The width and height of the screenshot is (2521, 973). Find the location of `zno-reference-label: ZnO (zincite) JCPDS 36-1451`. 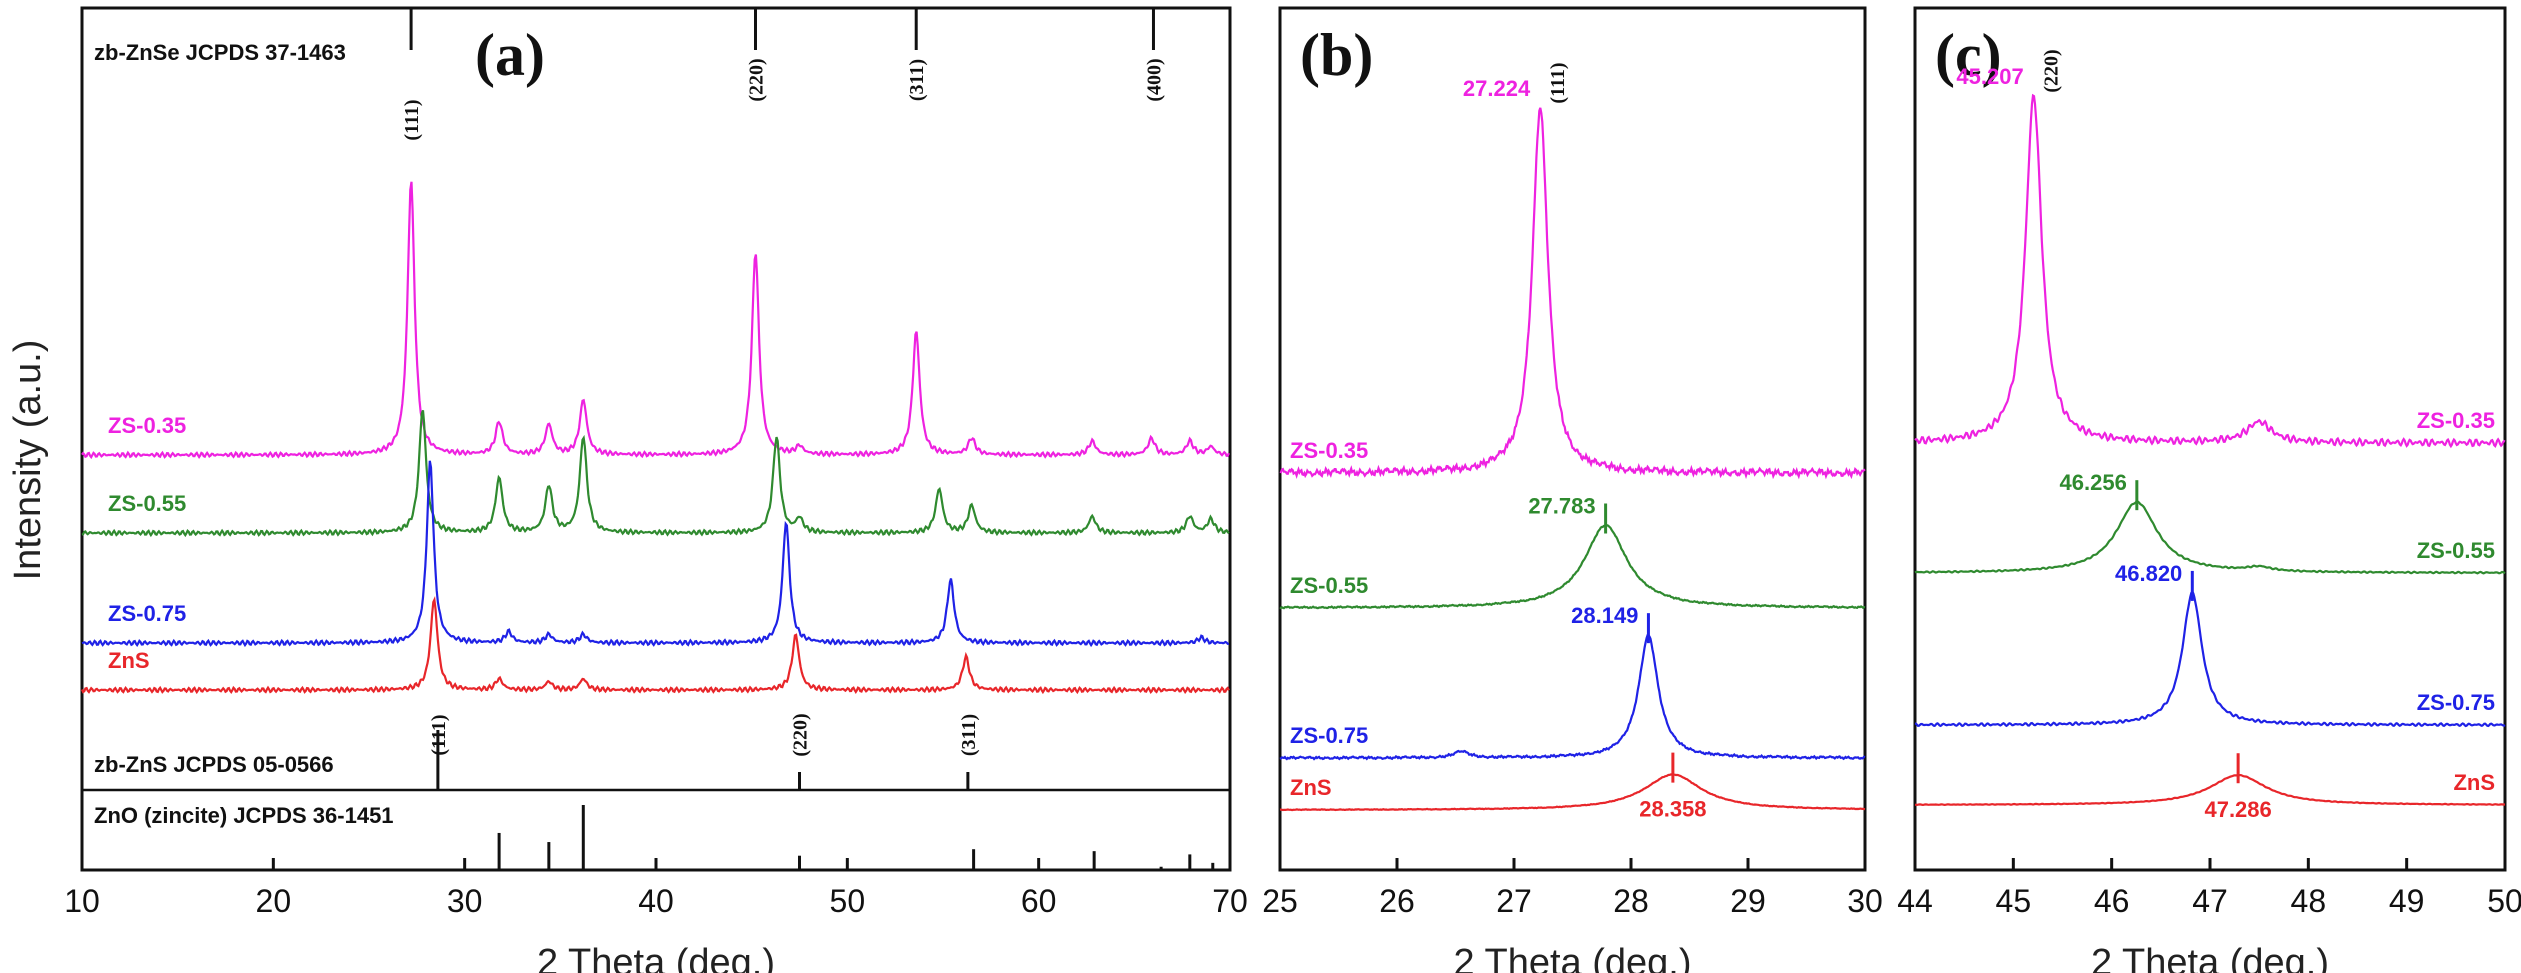

zno-reference-label: ZnO (zincite) JCPDS 36-1451 is located at coordinates (244, 815).